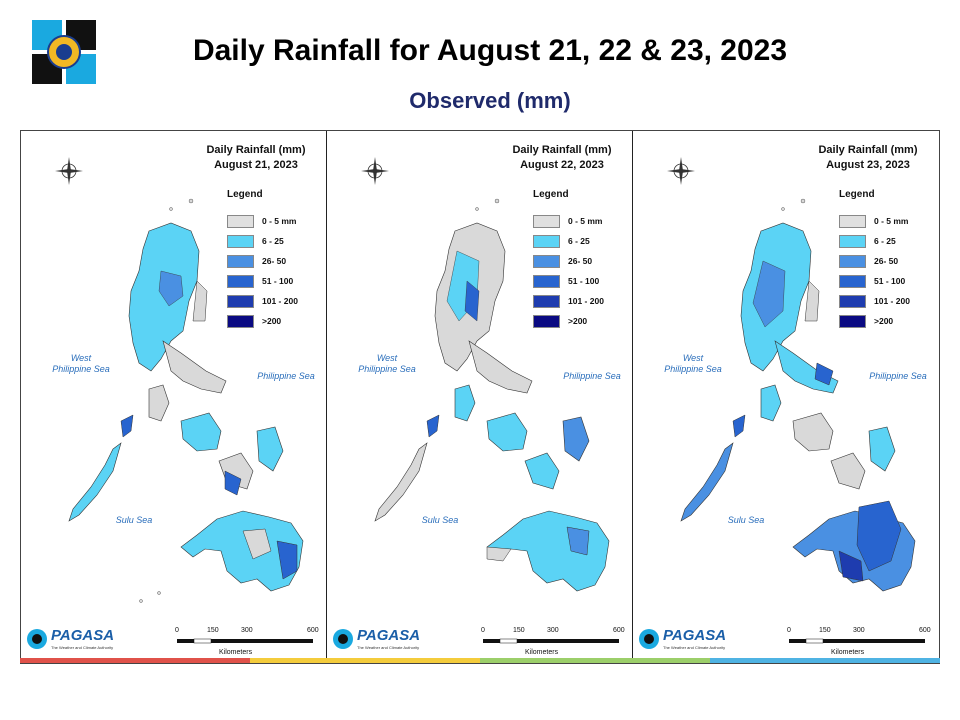 The image size is (960, 720). What do you see at coordinates (490, 100) in the screenshot?
I see `page-subtitle: Observed (mm)` at bounding box center [490, 100].